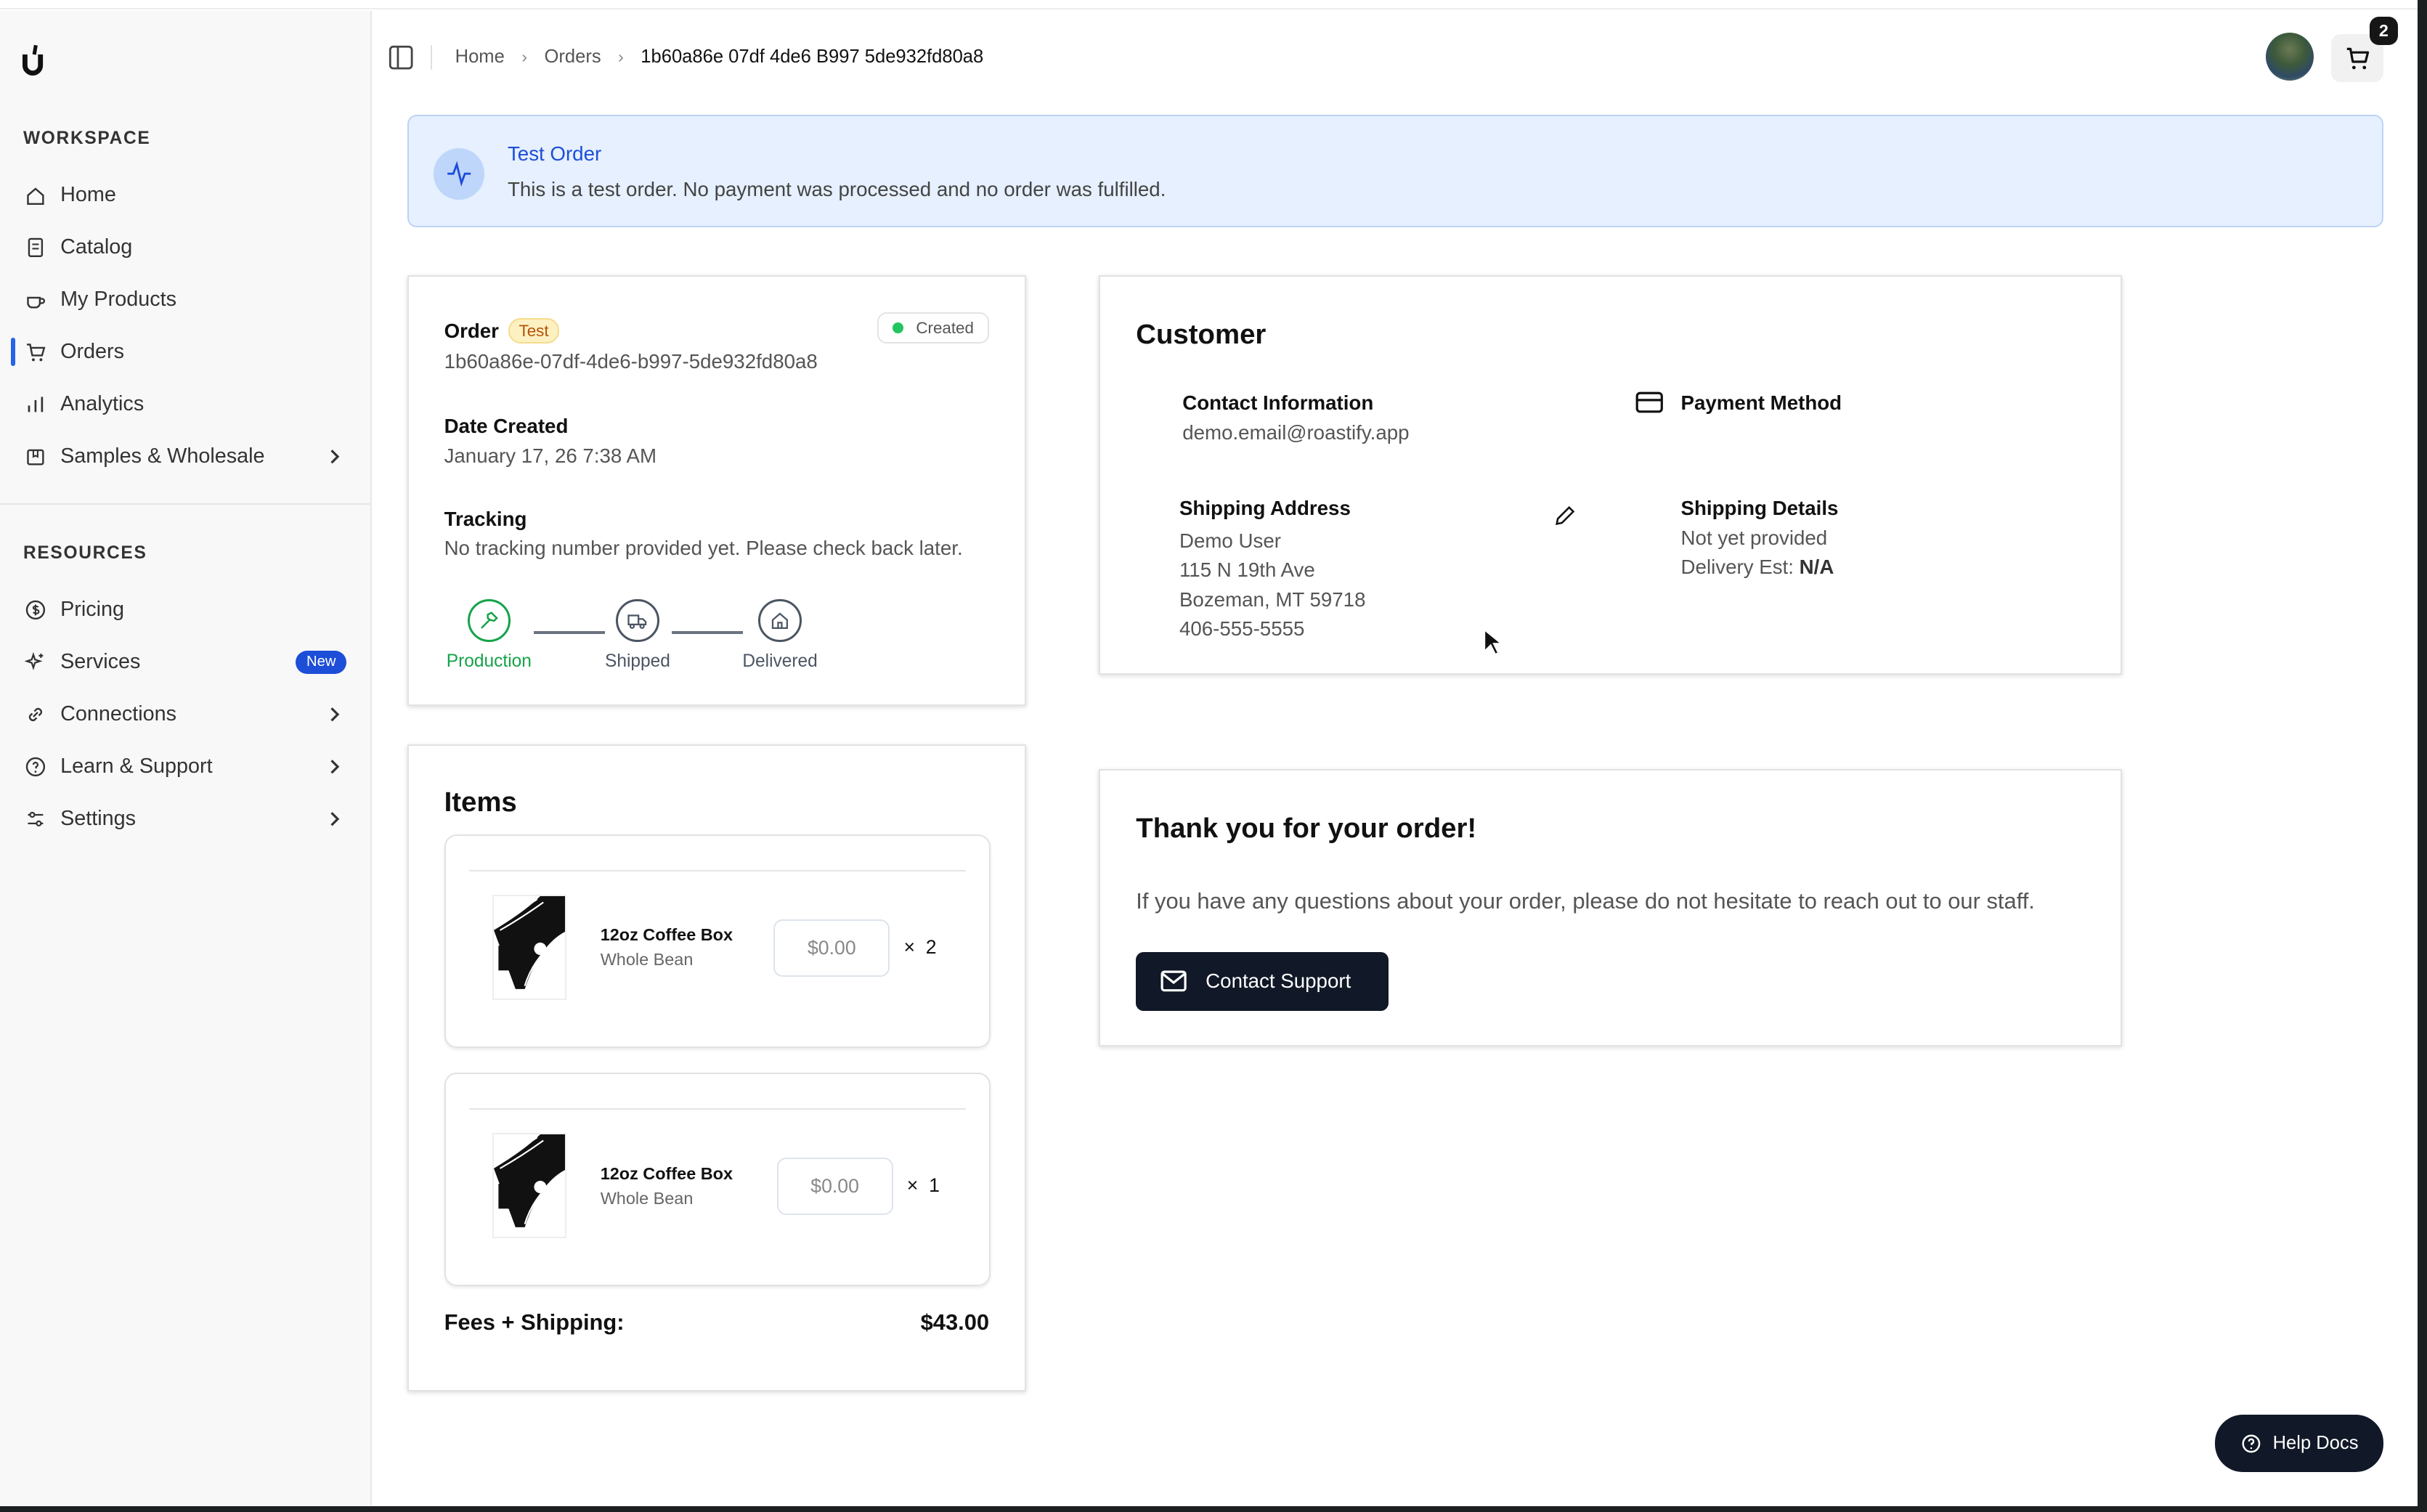  I want to click on step-shipped: Shipped, so click(638, 635).